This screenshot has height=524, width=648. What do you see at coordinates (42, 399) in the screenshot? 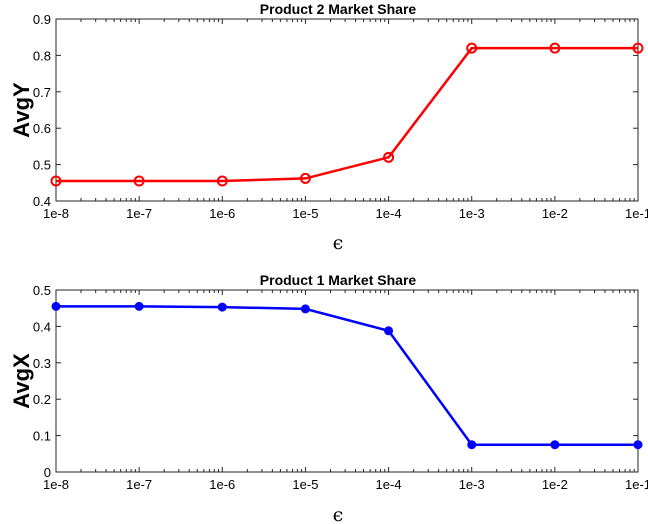
I see `y-tick-label: 0.2` at bounding box center [42, 399].